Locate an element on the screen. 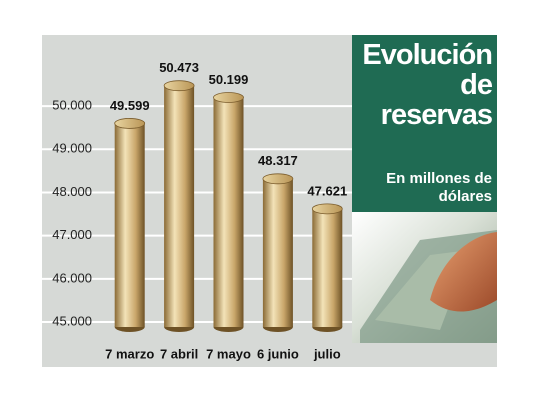 The height and width of the screenshot is (405, 540). hand is located at coordinates (463, 272).